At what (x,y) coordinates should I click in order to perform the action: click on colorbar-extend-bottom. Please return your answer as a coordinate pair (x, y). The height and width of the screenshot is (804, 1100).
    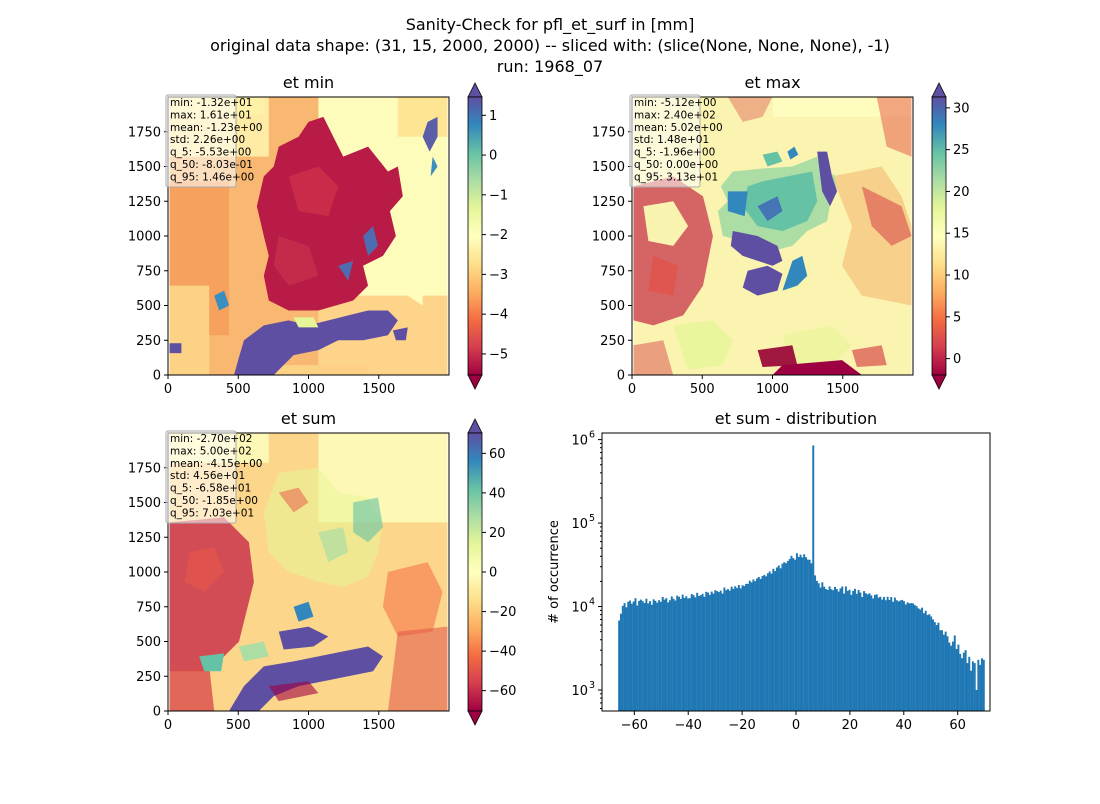
    Looking at the image, I should click on (475, 718).